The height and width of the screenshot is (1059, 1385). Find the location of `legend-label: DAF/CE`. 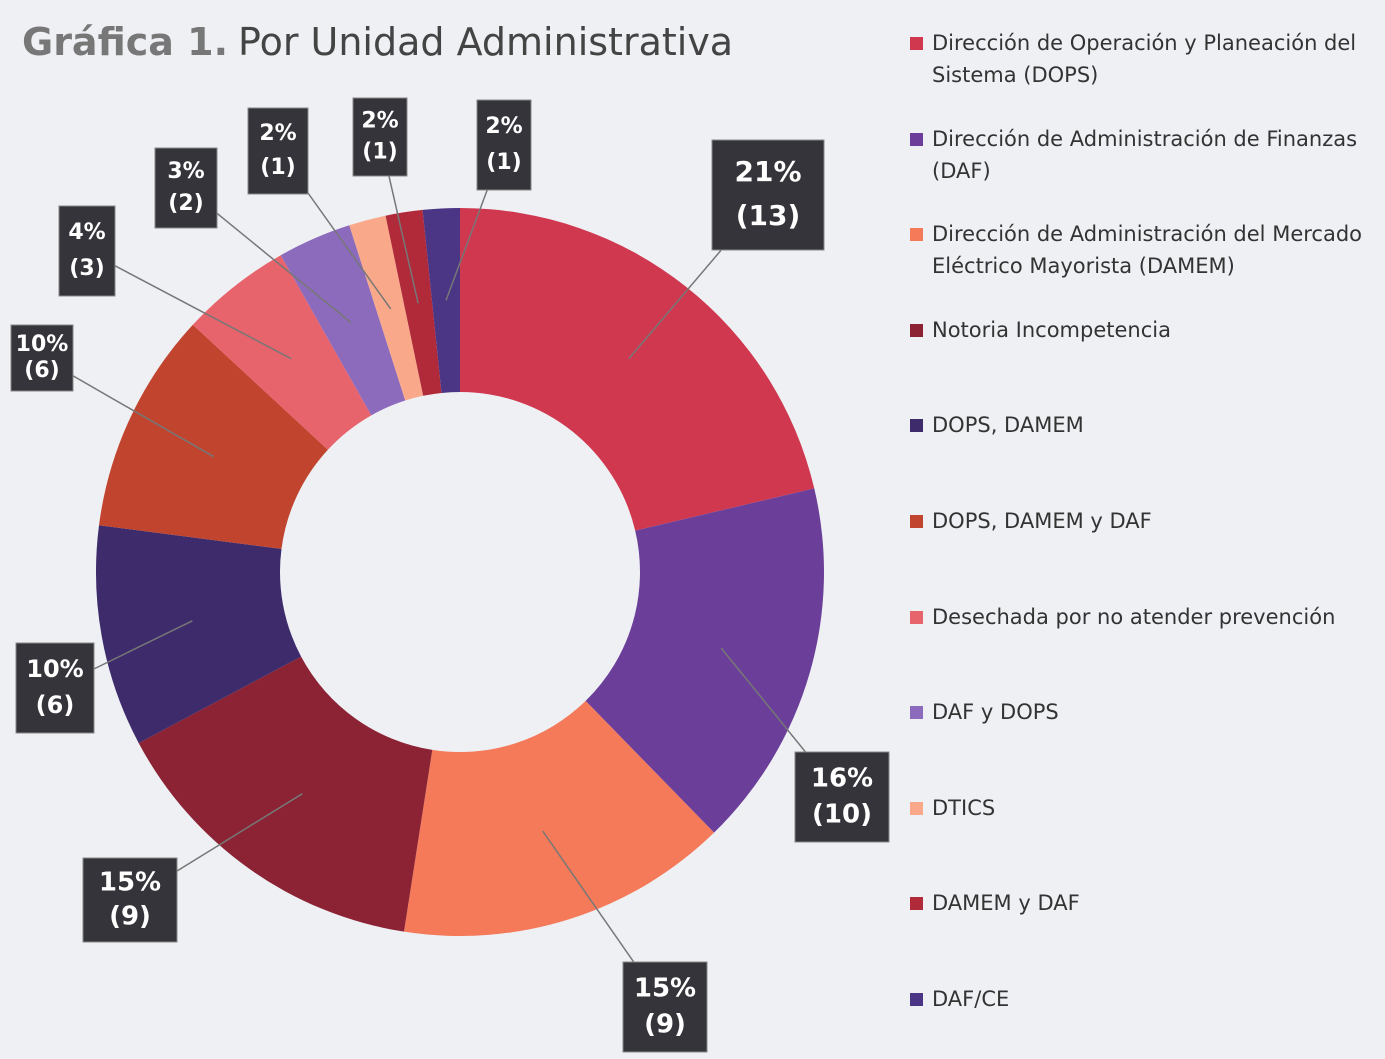

legend-label: DAF/CE is located at coordinates (971, 999).